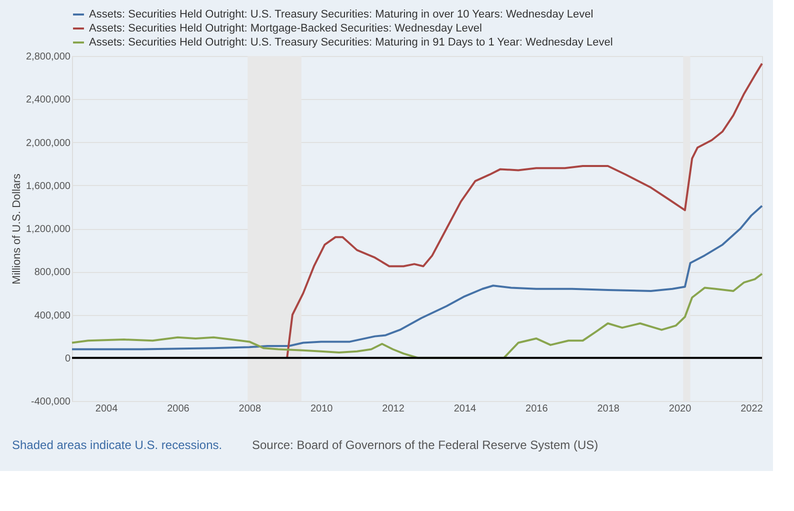  I want to click on x-tick-label: 2014, so click(465, 409).